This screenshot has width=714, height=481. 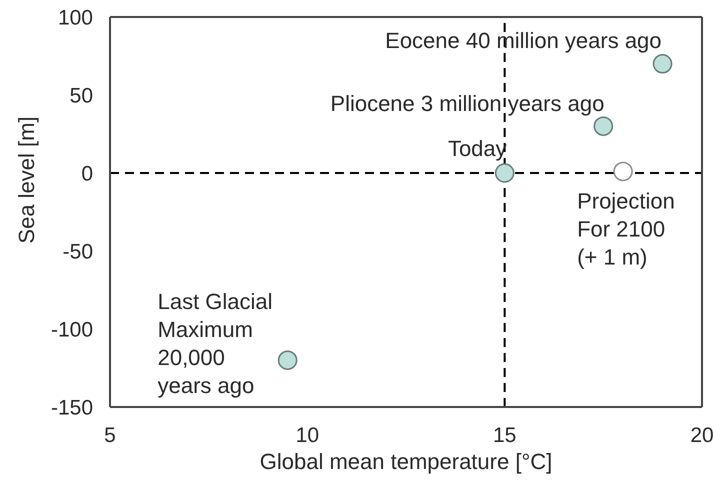 I want to click on x-axis-title: Global mean temperature [°C], so click(x=406, y=461).